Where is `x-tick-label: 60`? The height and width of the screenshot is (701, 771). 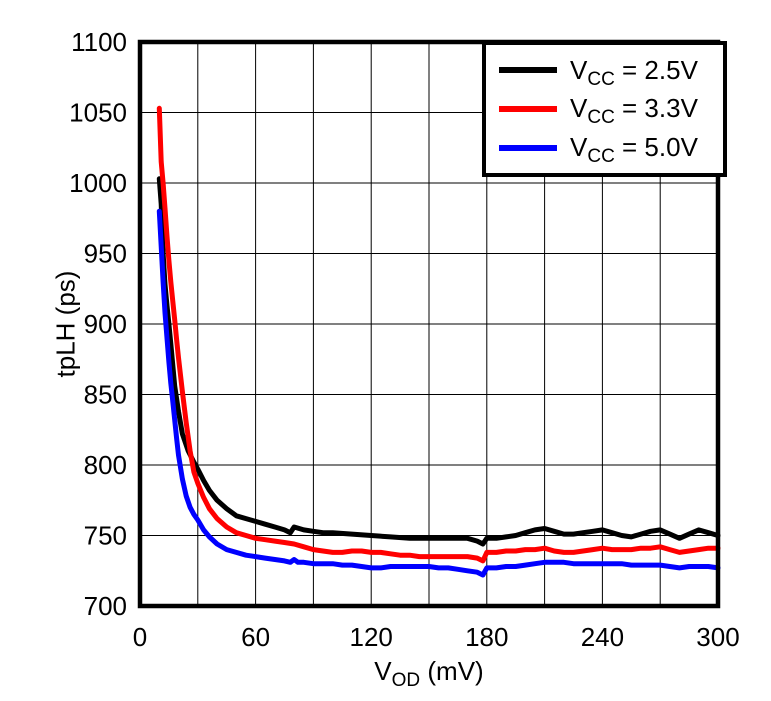
x-tick-label: 60 is located at coordinates (255, 637).